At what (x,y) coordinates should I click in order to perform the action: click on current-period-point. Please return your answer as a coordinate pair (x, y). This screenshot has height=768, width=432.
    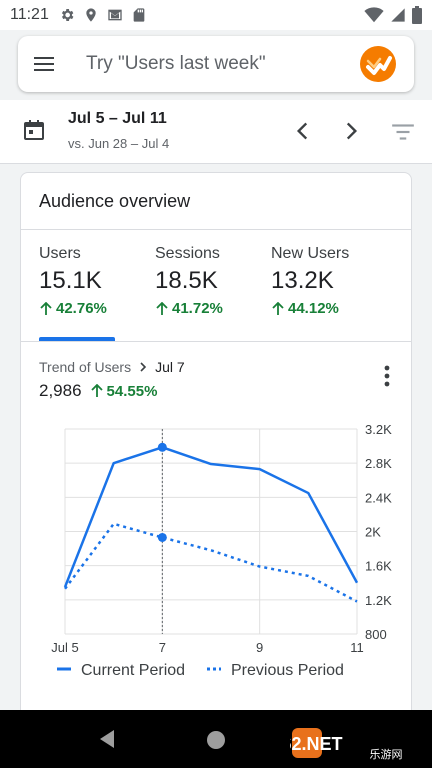
    Looking at the image, I should click on (162, 447).